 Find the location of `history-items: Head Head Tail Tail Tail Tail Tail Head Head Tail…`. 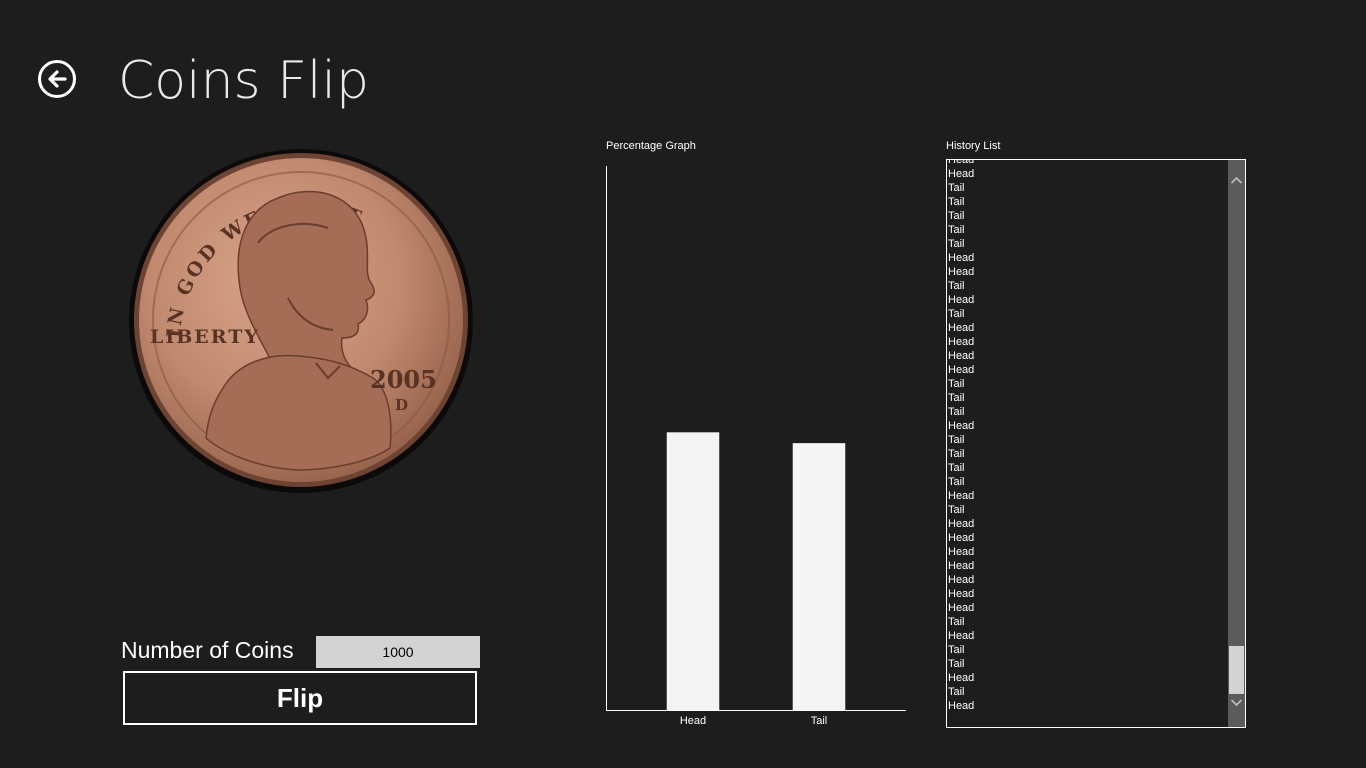

history-items: Head Head Tail Tail Tail Tail Tail Head Head Tail… is located at coordinates (1087, 436).